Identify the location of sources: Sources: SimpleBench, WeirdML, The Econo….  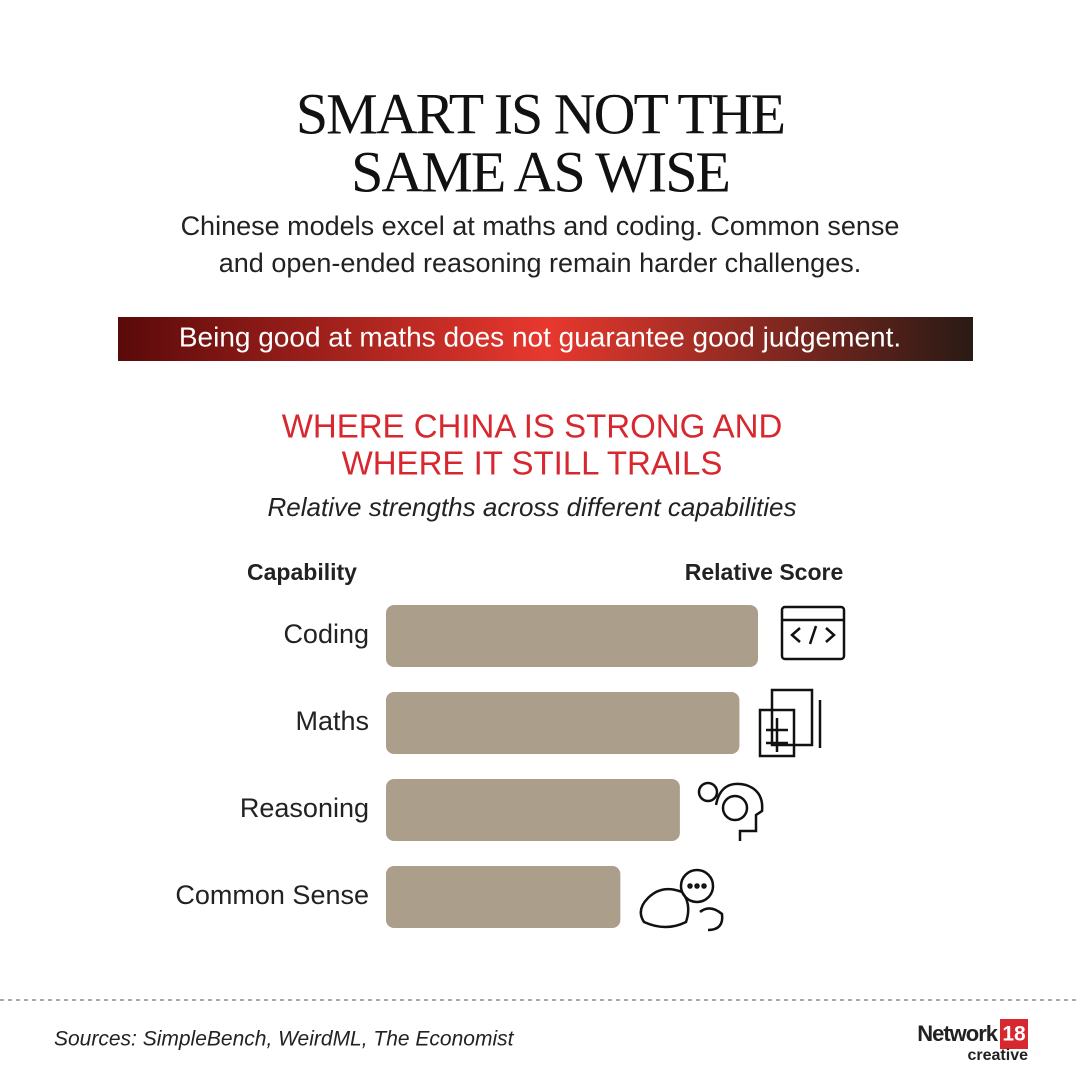
(284, 1039).